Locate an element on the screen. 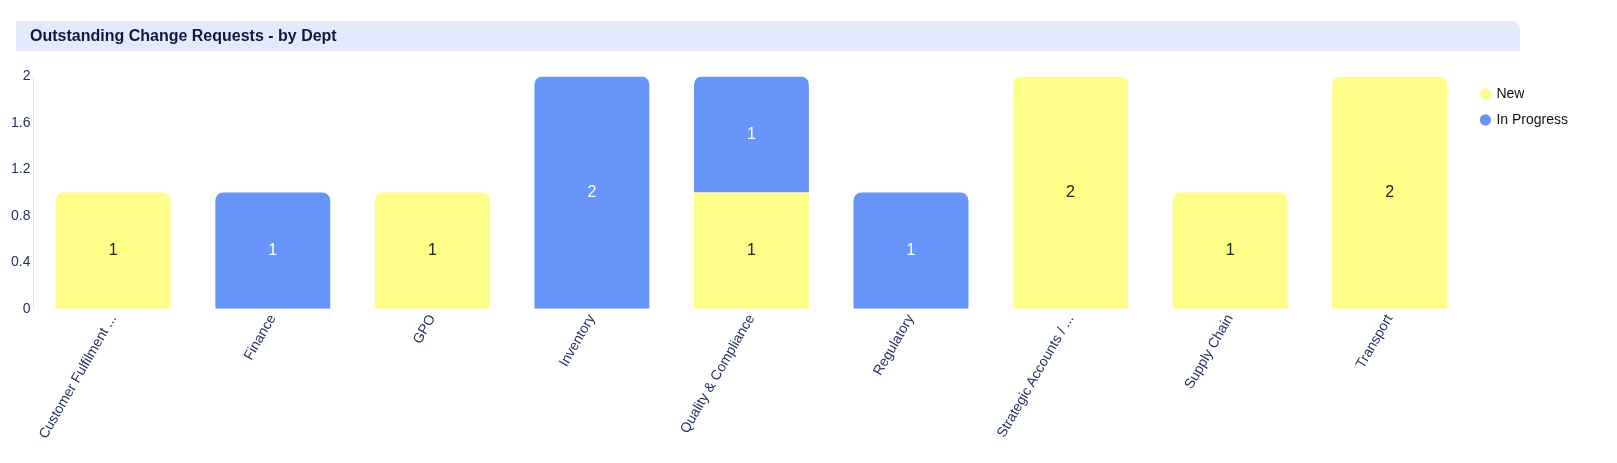 This screenshot has height=463, width=1617. chart-title: Outstanding Change Requests - by Dept is located at coordinates (768, 36).